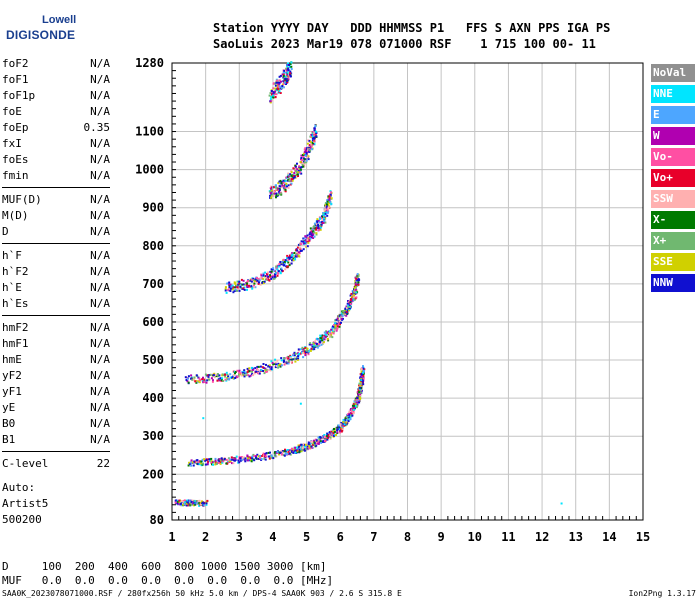 The width and height of the screenshot is (700, 600). Describe the element at coordinates (56, 360) in the screenshot. I see `param-row: hmE N/A` at that location.